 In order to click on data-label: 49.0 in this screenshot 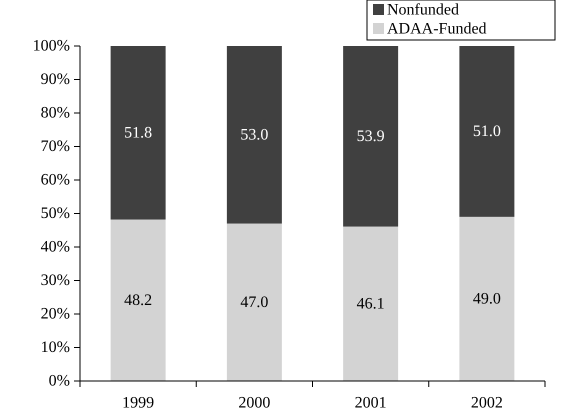, I will do `click(486, 299)`.